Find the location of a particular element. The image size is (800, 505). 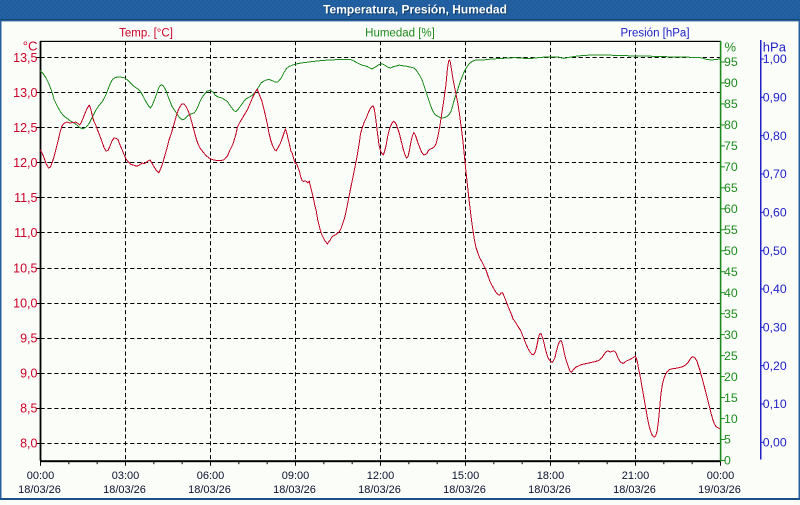

svg-text: 80 is located at coordinates (731, 125).